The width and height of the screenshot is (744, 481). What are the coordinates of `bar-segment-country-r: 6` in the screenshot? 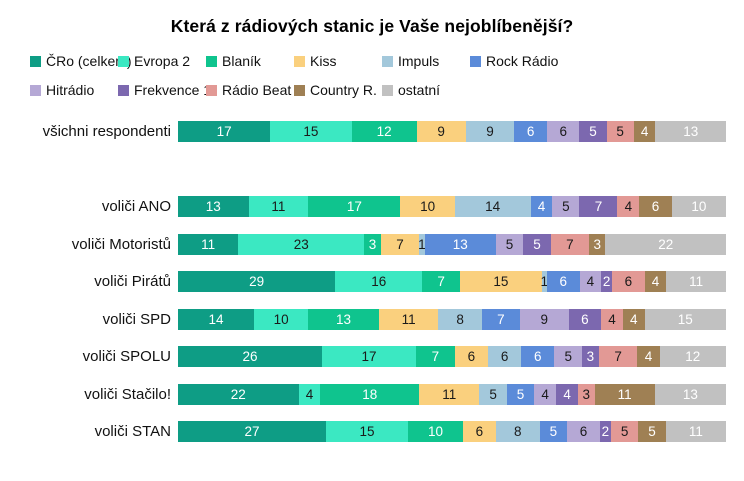 It's located at (655, 206).